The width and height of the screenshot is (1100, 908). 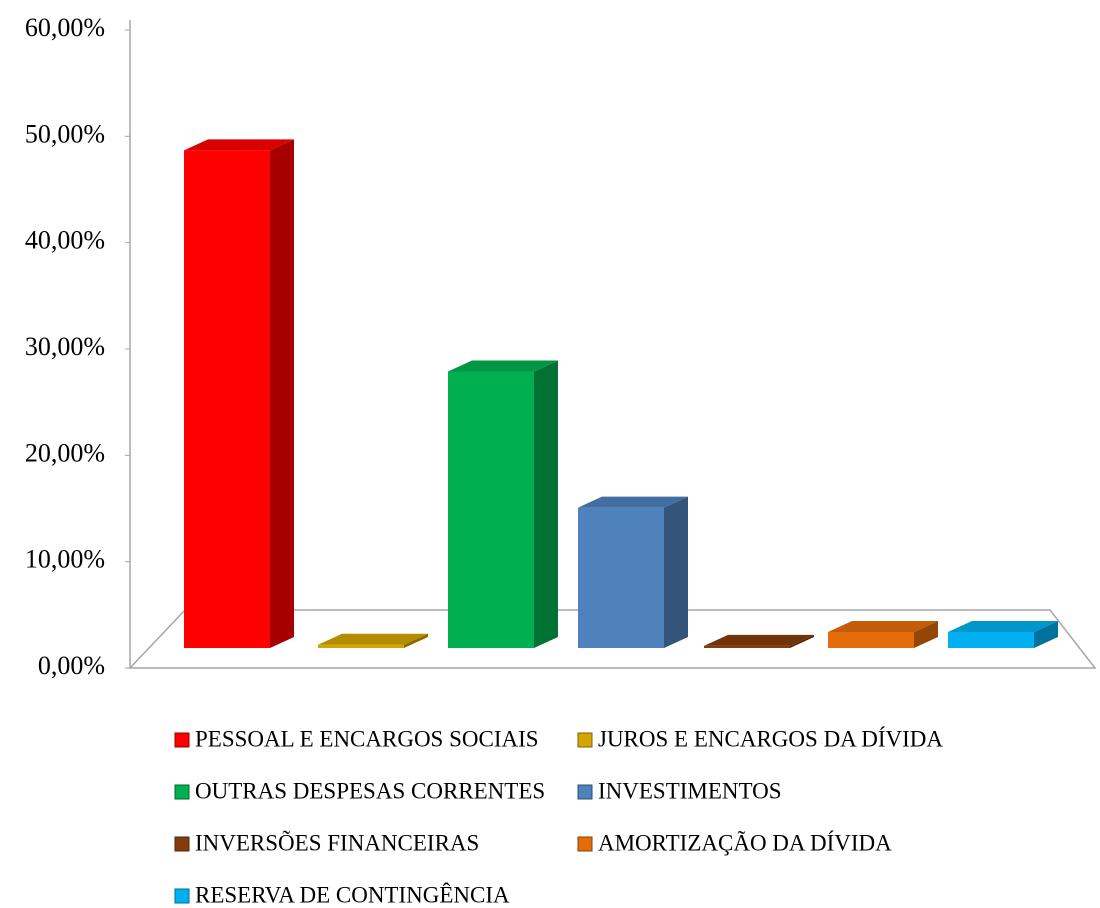 What do you see at coordinates (745, 842) in the screenshot?
I see `legend-label: AMORTIZAÇÃO DA DÍVIDA` at bounding box center [745, 842].